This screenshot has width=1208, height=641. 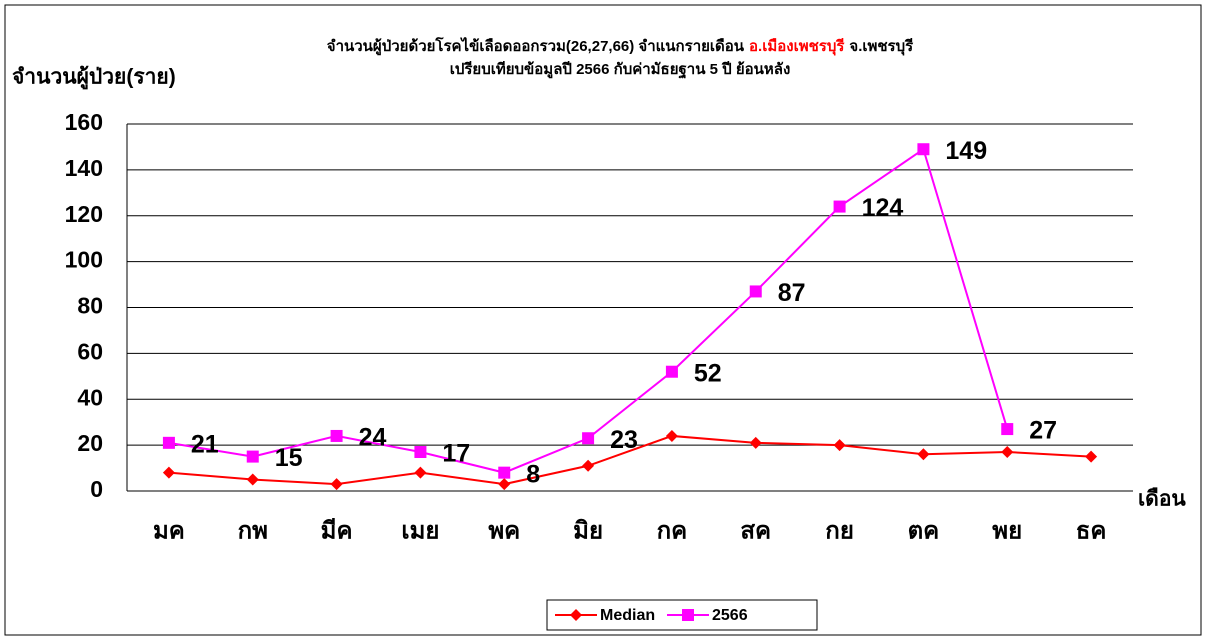 I want to click on x-tick-label: กย, so click(x=839, y=530).